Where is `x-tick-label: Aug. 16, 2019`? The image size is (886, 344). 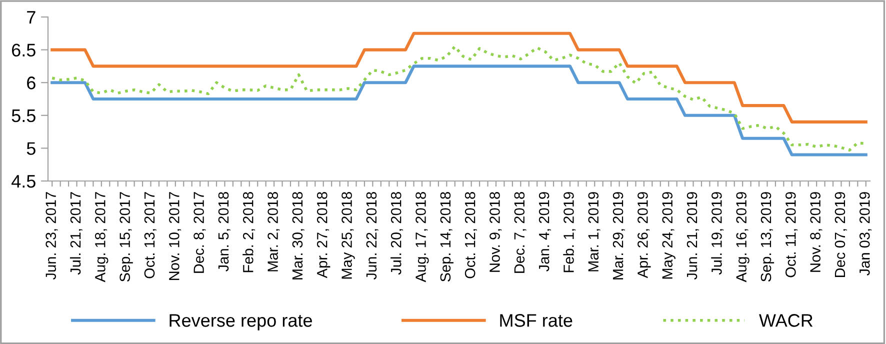 x-tick-label: Aug. 16, 2019 is located at coordinates (743, 237).